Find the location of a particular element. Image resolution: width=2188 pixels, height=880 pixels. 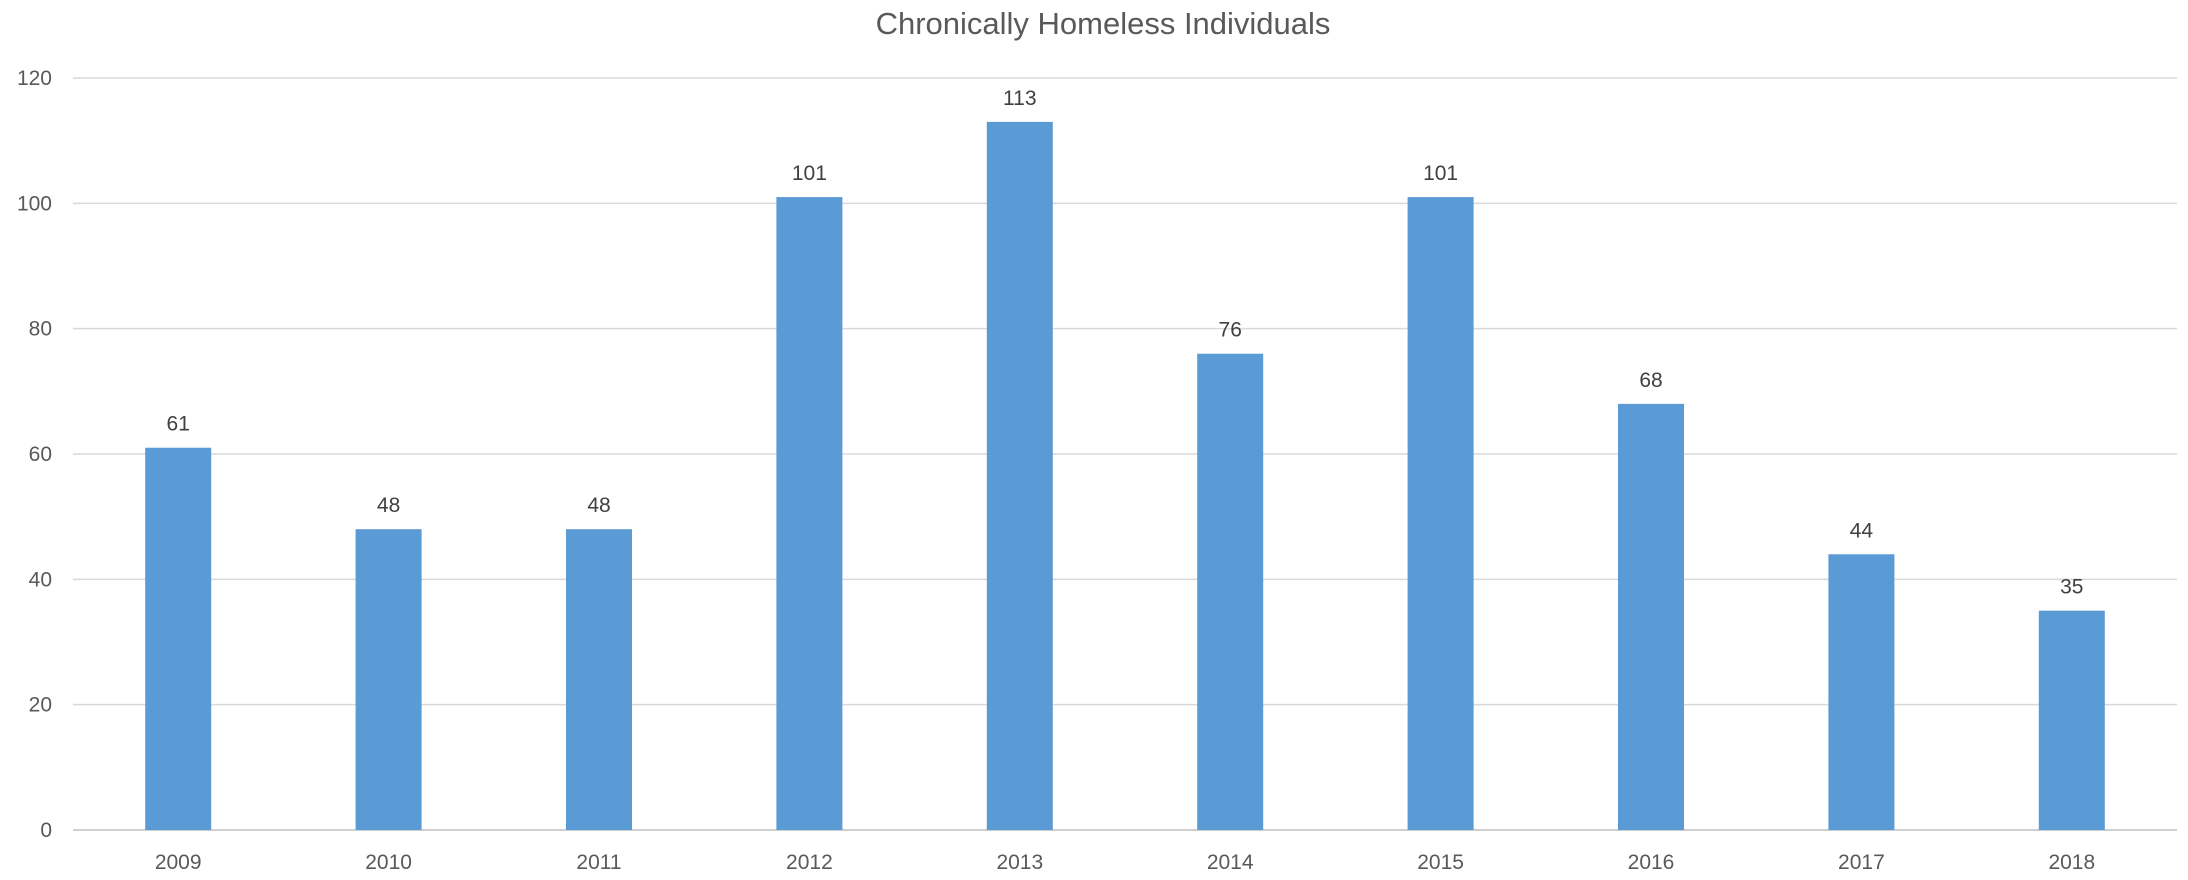

x-tick-label: 2009 is located at coordinates (178, 862).